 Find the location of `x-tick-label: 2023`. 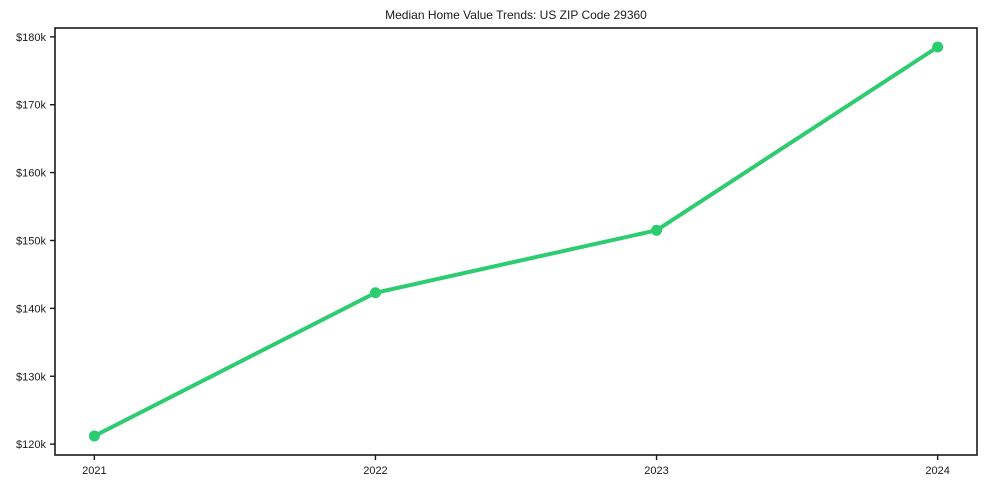

x-tick-label: 2023 is located at coordinates (656, 471).